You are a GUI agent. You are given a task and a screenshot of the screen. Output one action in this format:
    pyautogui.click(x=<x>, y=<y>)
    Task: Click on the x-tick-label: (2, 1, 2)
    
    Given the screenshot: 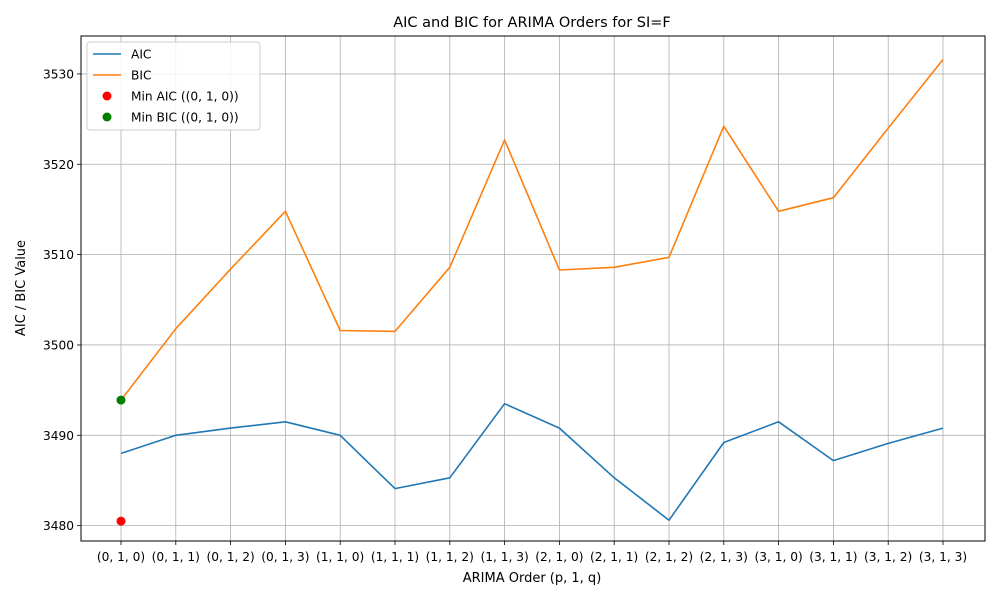 What is the action you would take?
    pyautogui.click(x=669, y=557)
    